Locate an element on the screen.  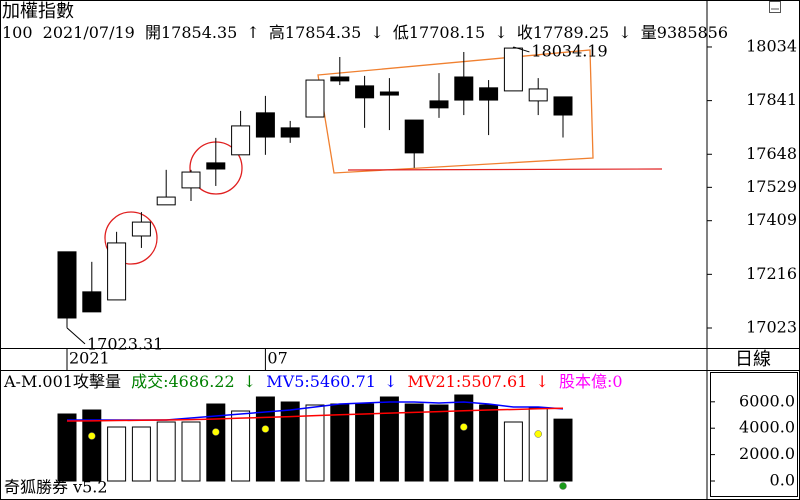
chart-title: 加權指數 is located at coordinates (38, 11).